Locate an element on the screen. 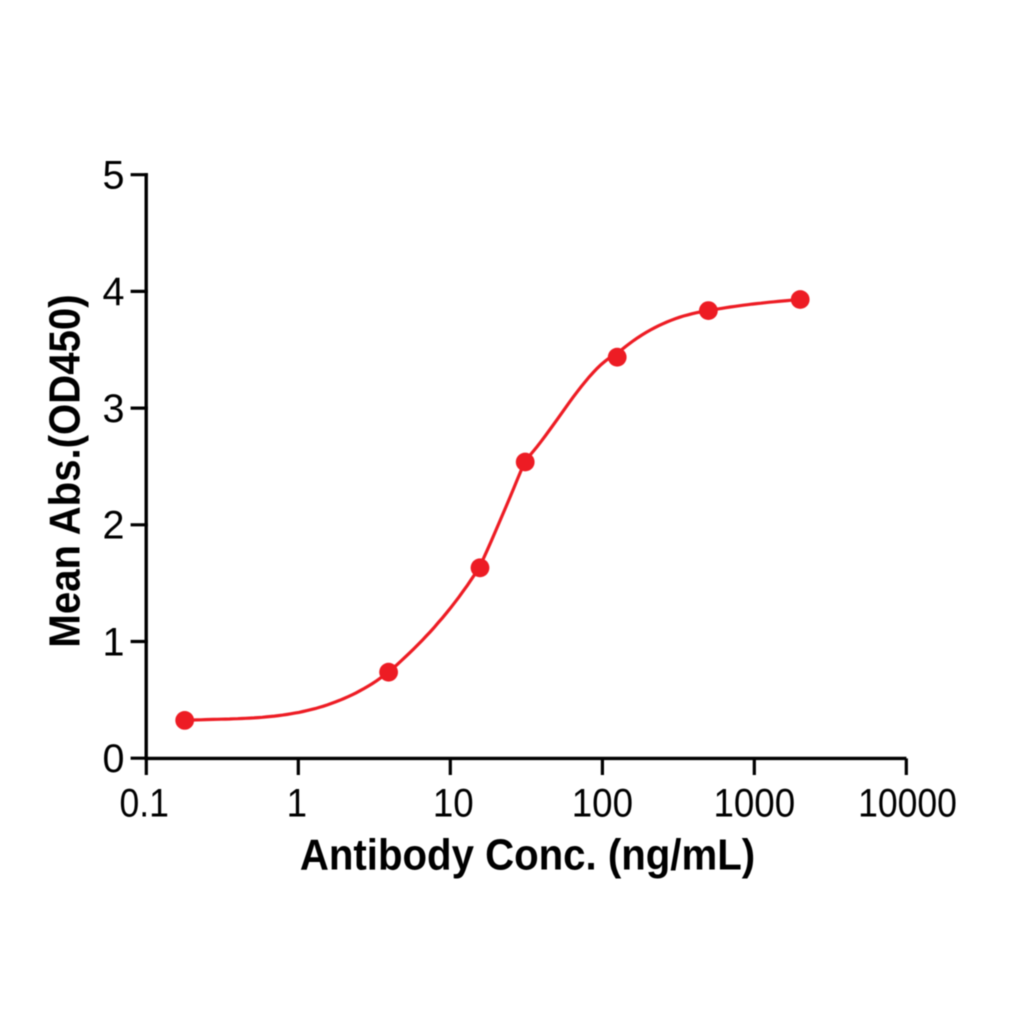  svg-text: 5 is located at coordinates (114, 176).